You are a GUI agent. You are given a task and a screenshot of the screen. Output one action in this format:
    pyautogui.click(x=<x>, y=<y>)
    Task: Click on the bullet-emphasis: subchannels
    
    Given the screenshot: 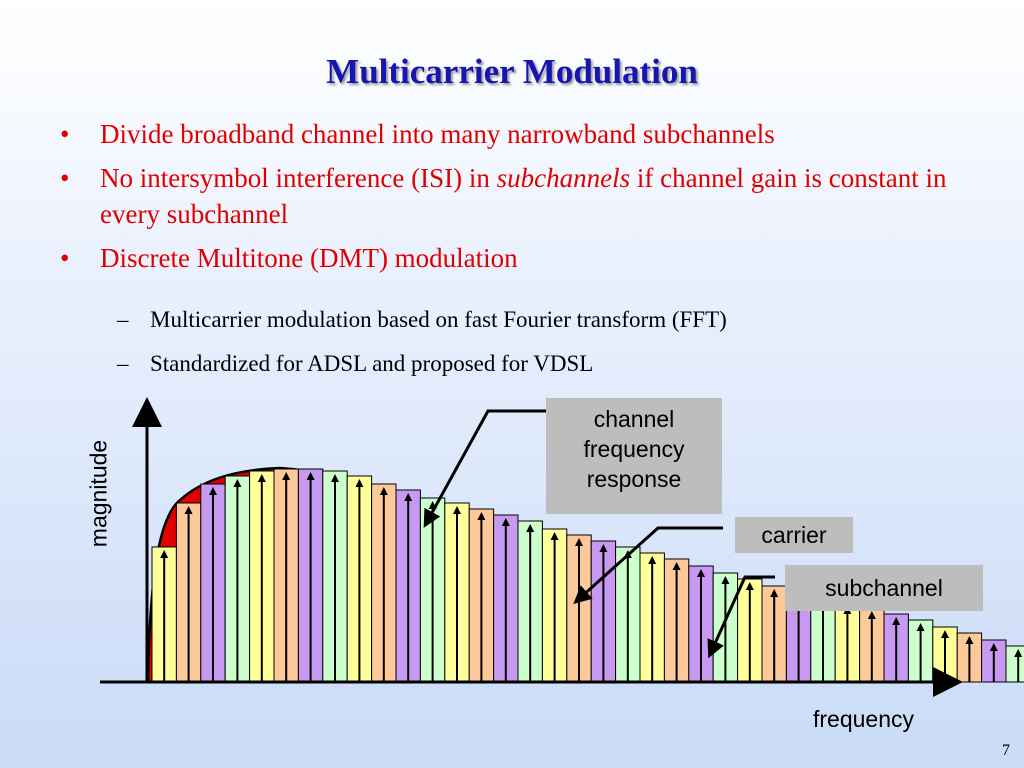 What is the action you would take?
    pyautogui.click(x=563, y=178)
    